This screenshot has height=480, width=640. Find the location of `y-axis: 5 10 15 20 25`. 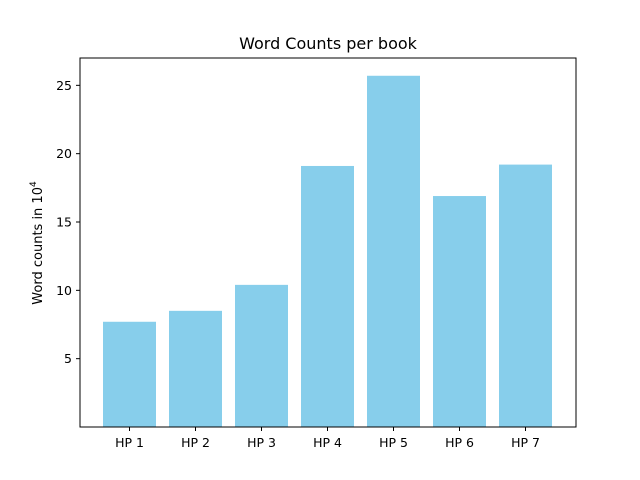

y-axis: 5 10 15 20 25 is located at coordinates (68, 222).